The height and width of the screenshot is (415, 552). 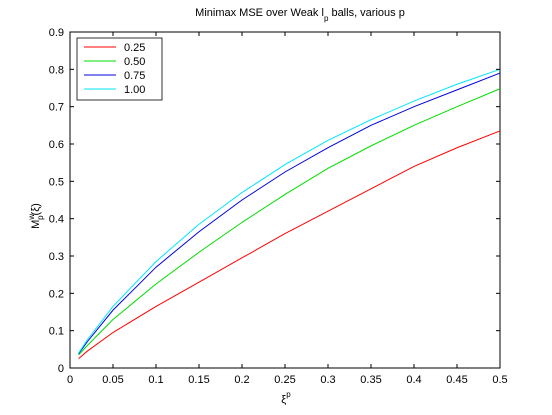 What do you see at coordinates (499, 380) in the screenshot?
I see `x-tick-label: 0.5` at bounding box center [499, 380].